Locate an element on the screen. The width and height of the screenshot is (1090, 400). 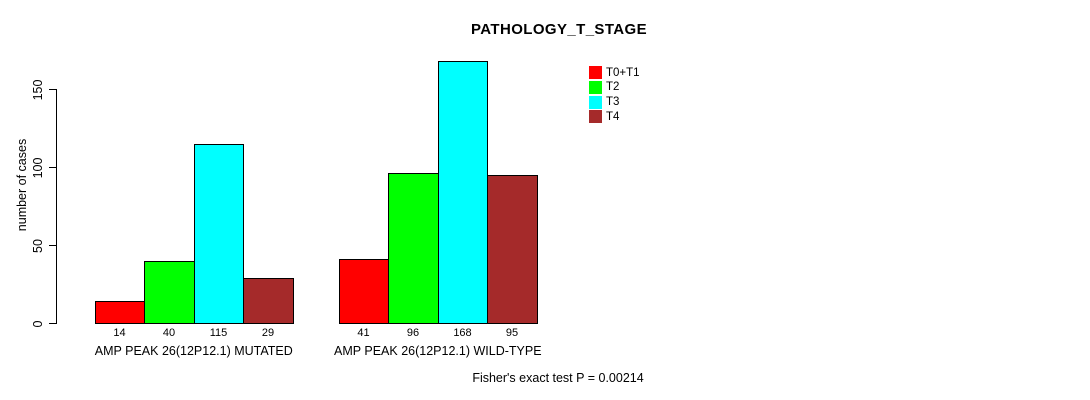
bar-value-label: 115 is located at coordinates (218, 333).